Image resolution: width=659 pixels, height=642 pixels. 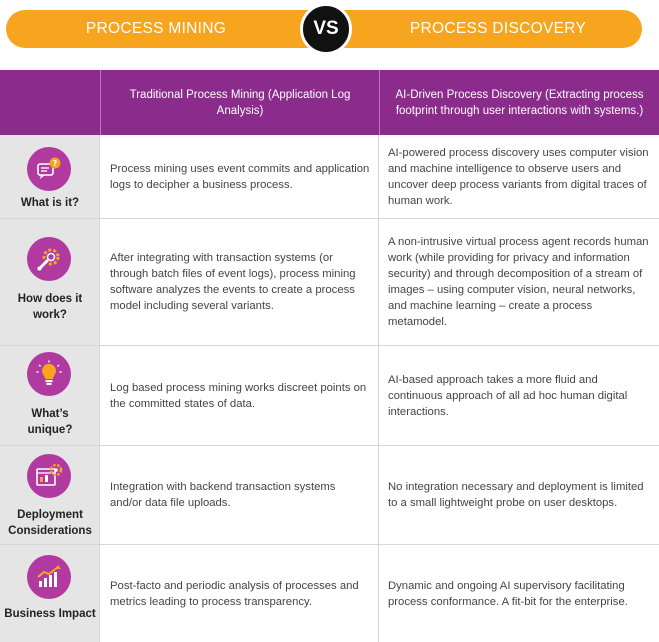 What do you see at coordinates (50, 422) in the screenshot?
I see `row-label: What’s unique?` at bounding box center [50, 422].